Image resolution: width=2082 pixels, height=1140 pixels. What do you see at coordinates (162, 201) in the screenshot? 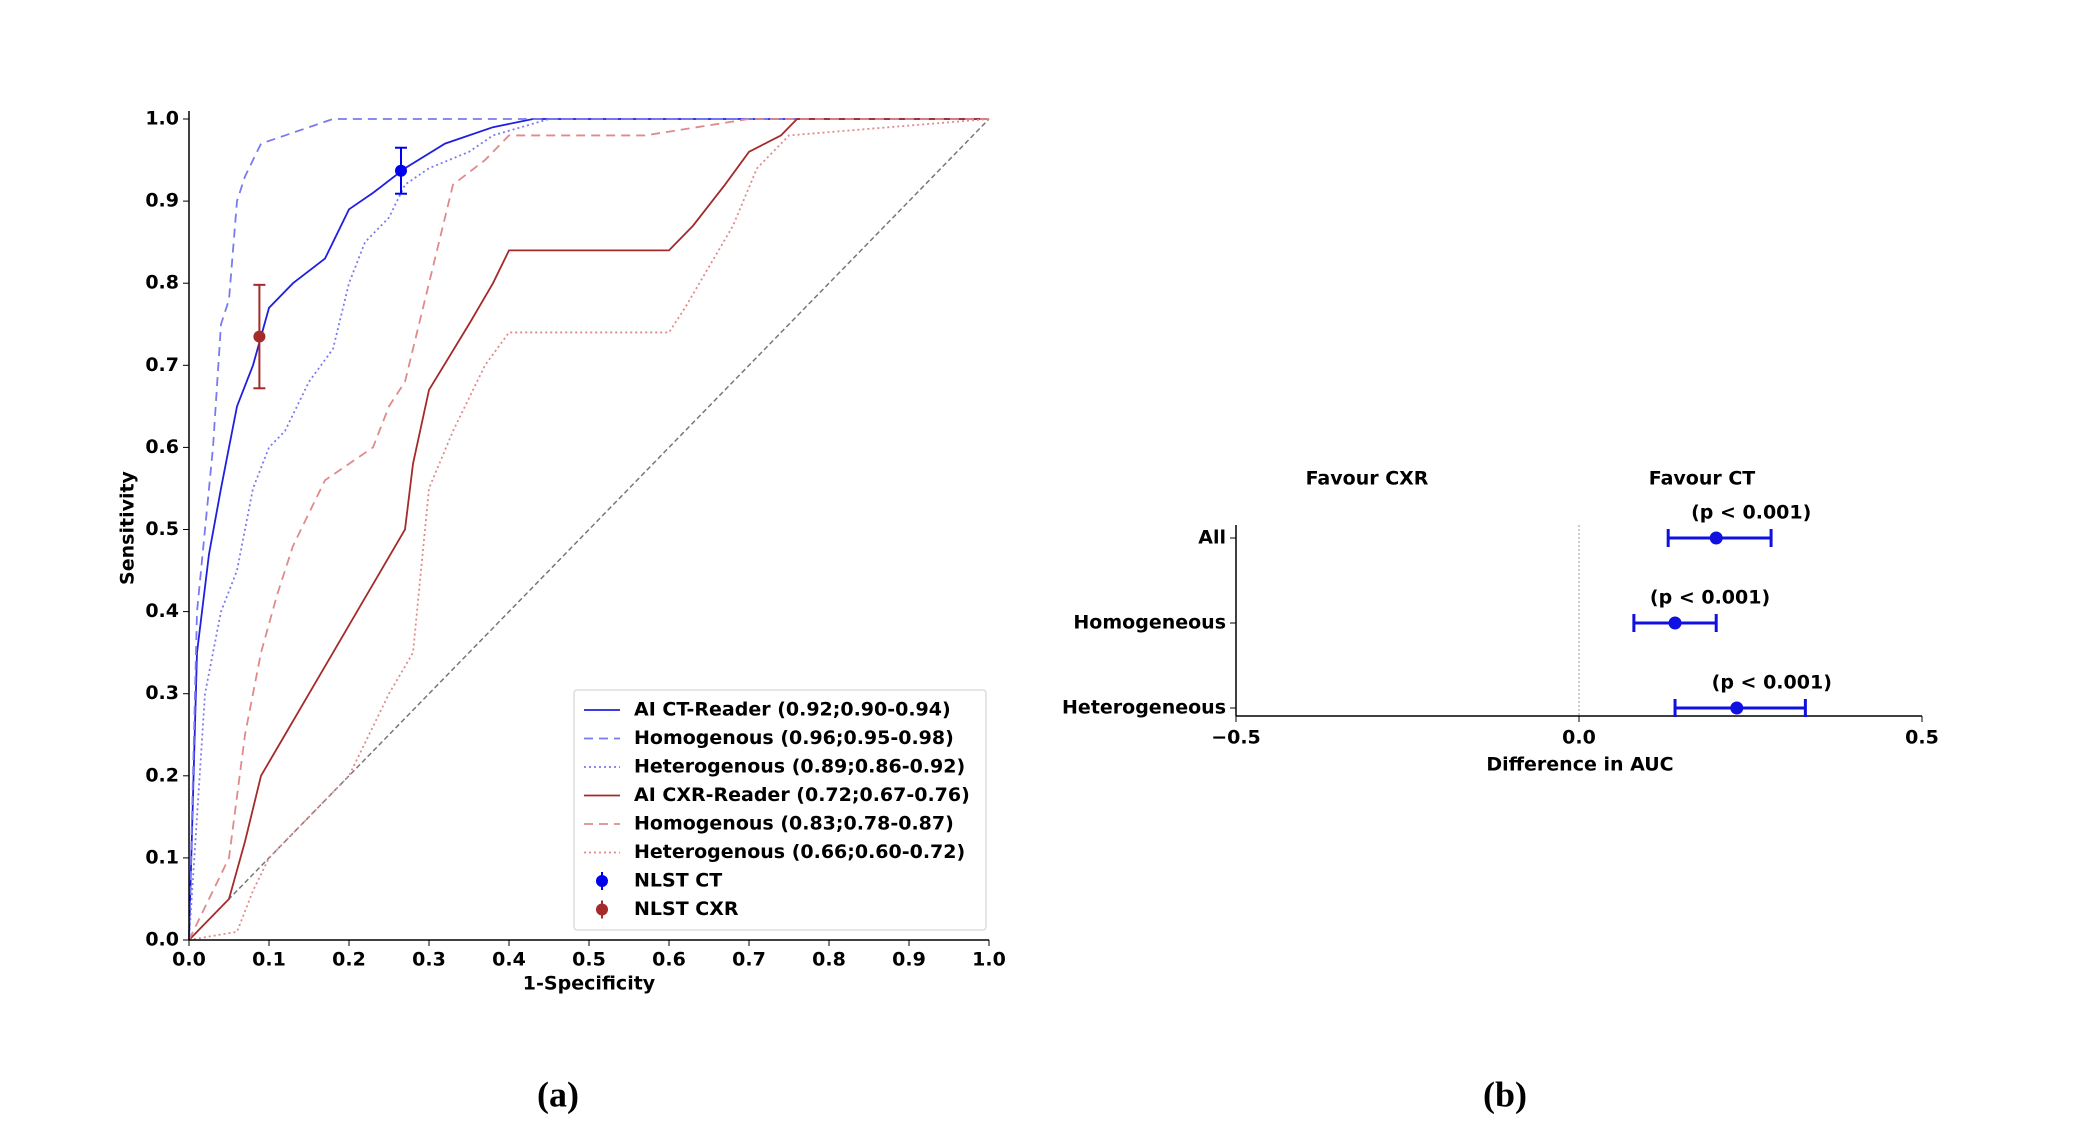
I see `y-tick-label: 0.9` at bounding box center [162, 201].